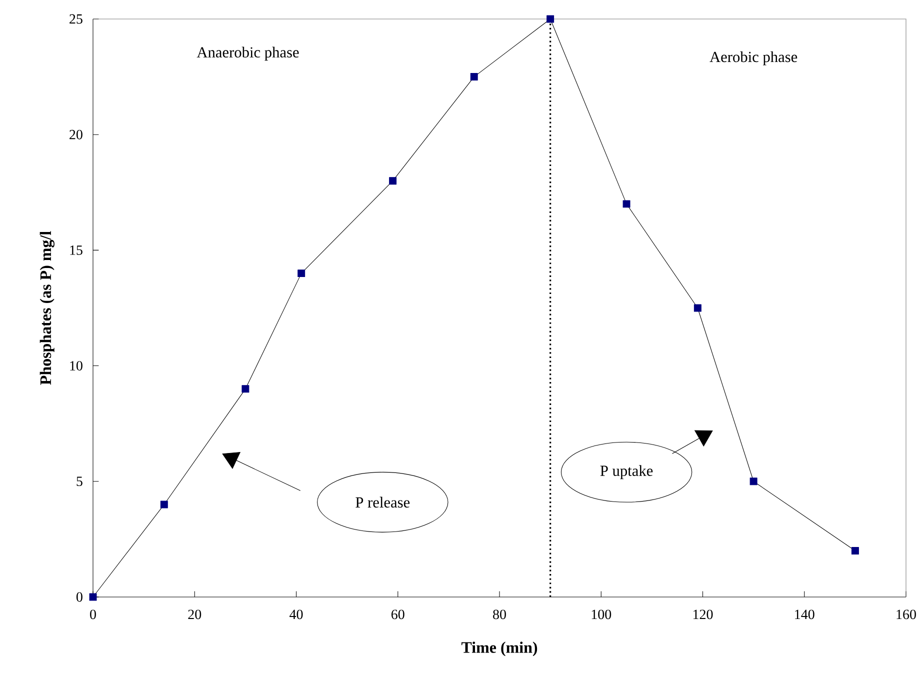  What do you see at coordinates (76, 135) in the screenshot?
I see `y-tick-label: 20` at bounding box center [76, 135].